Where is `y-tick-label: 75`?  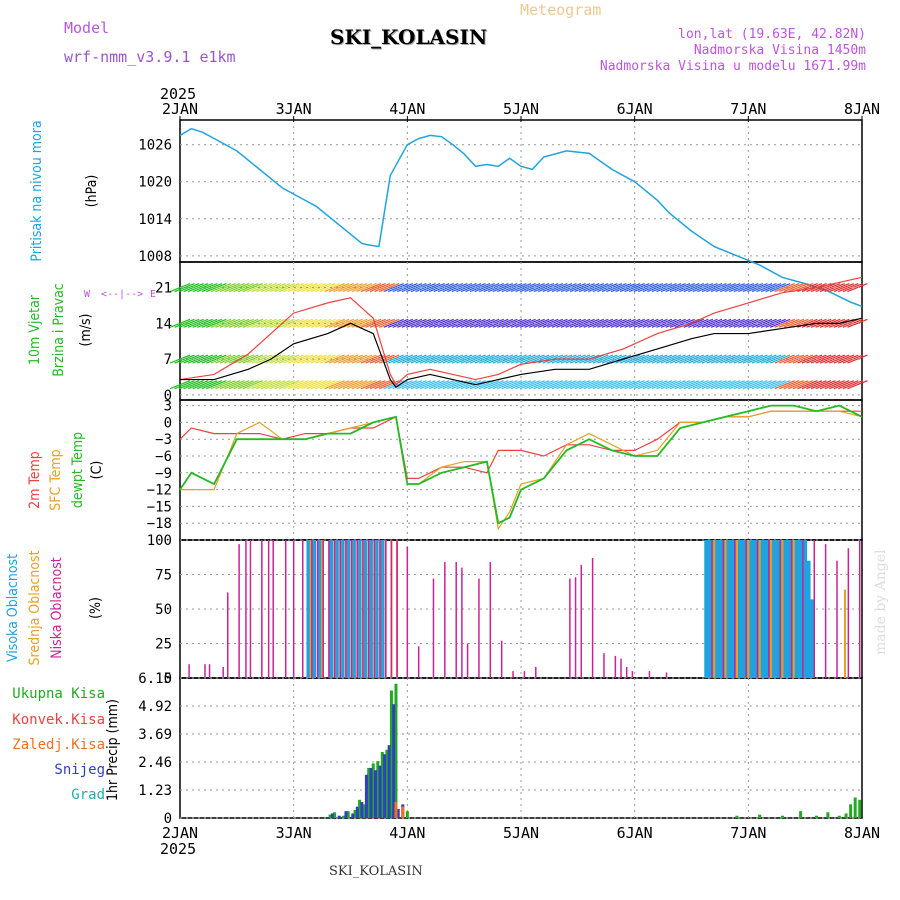 y-tick-label: 75 is located at coordinates (163, 576).